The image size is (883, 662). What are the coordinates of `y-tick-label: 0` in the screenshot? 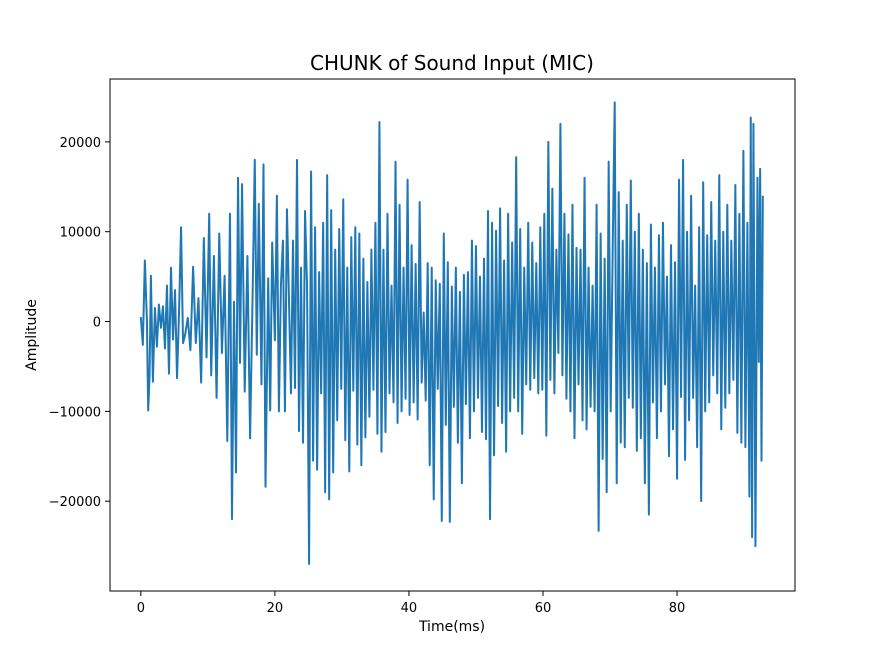 It's located at (97, 323).